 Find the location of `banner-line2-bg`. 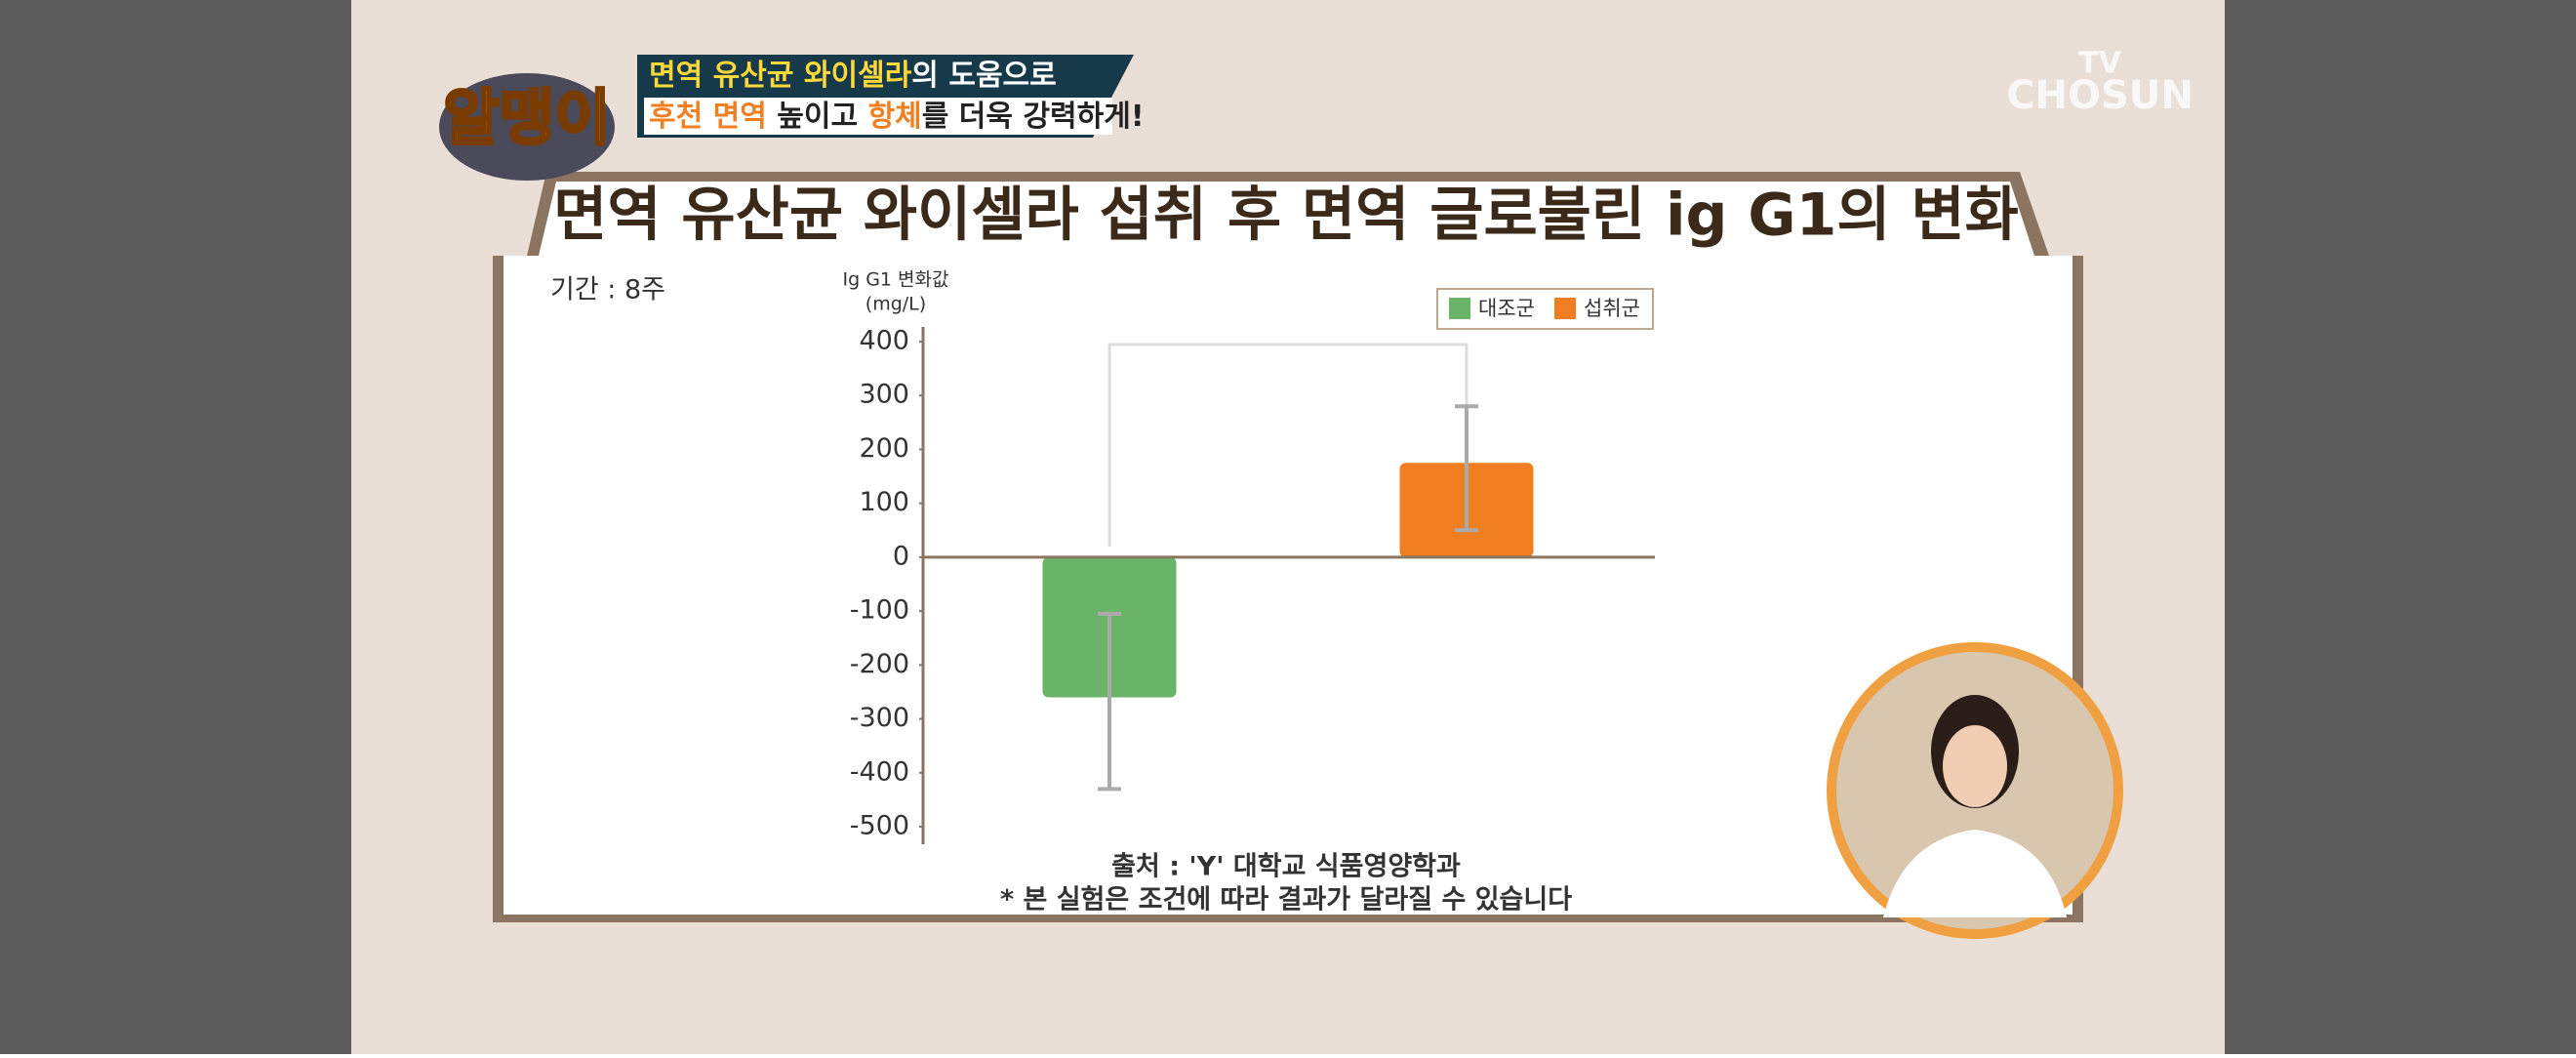

banner-line2-bg is located at coordinates (878, 116).